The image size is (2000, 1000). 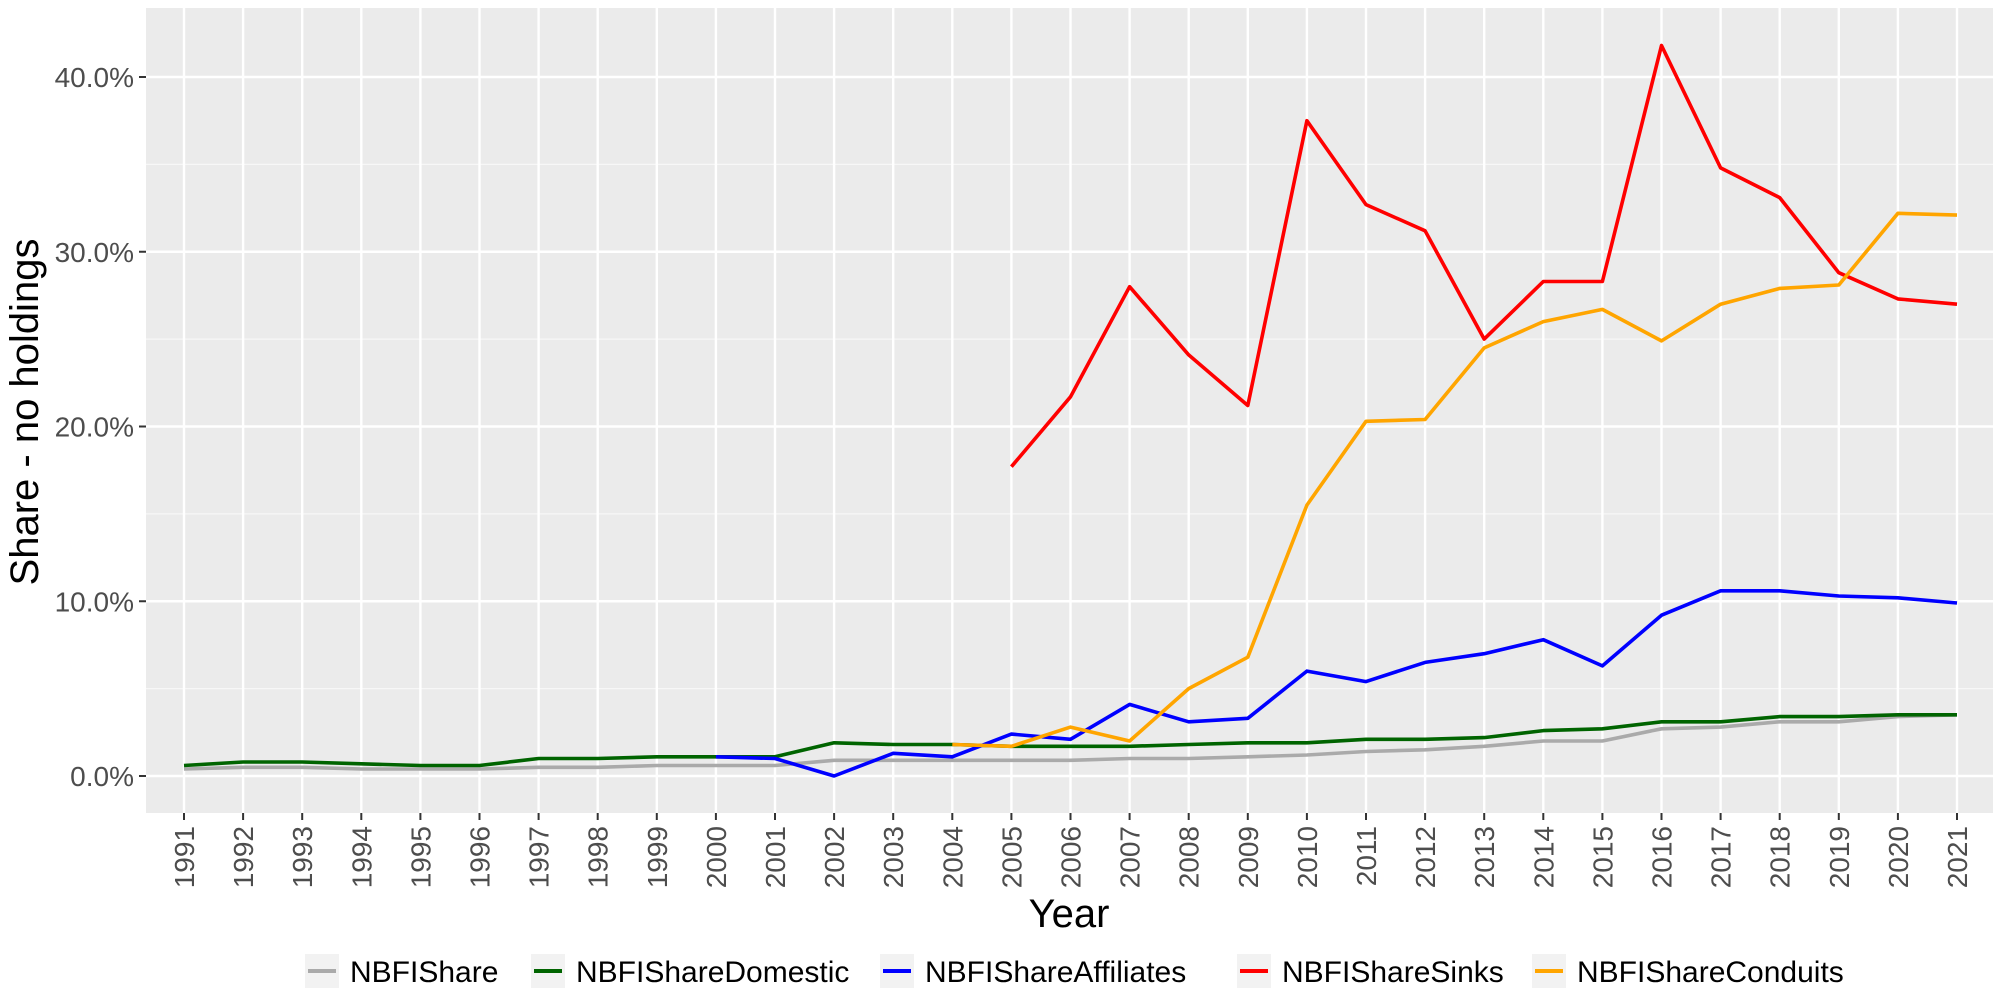 What do you see at coordinates (539, 857) in the screenshot?
I see `x-tick-label: 1997` at bounding box center [539, 857].